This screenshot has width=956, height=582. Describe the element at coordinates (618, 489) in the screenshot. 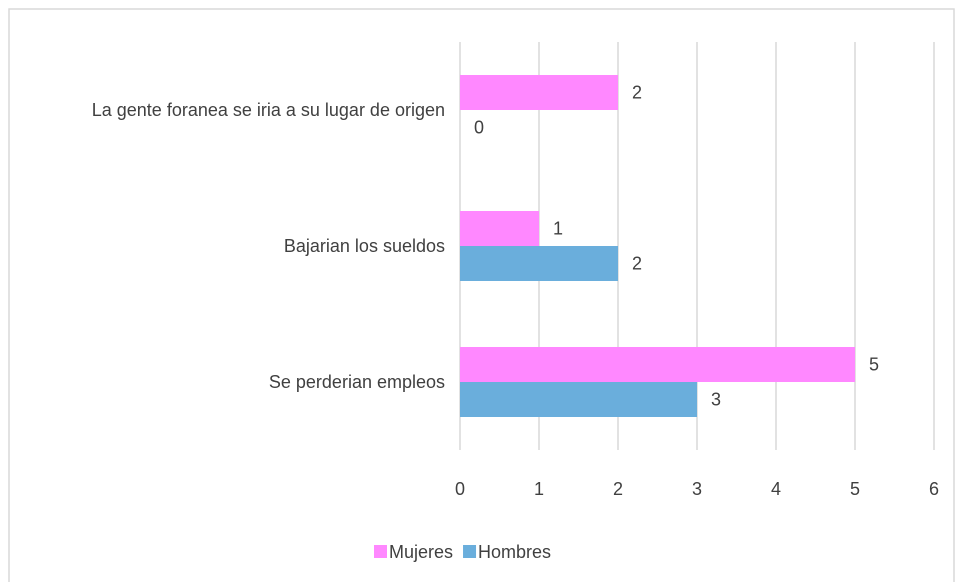

I see `x-tick-label: 2` at that location.